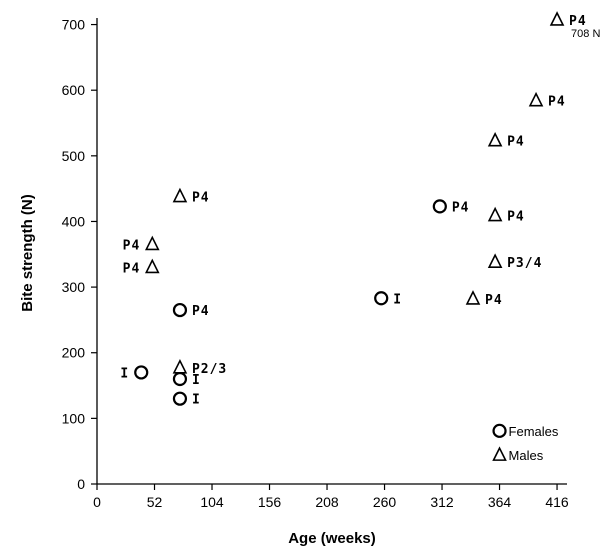 This screenshot has height=550, width=615. What do you see at coordinates (74, 353) in the screenshot?
I see `y-tick-label: 200` at bounding box center [74, 353].